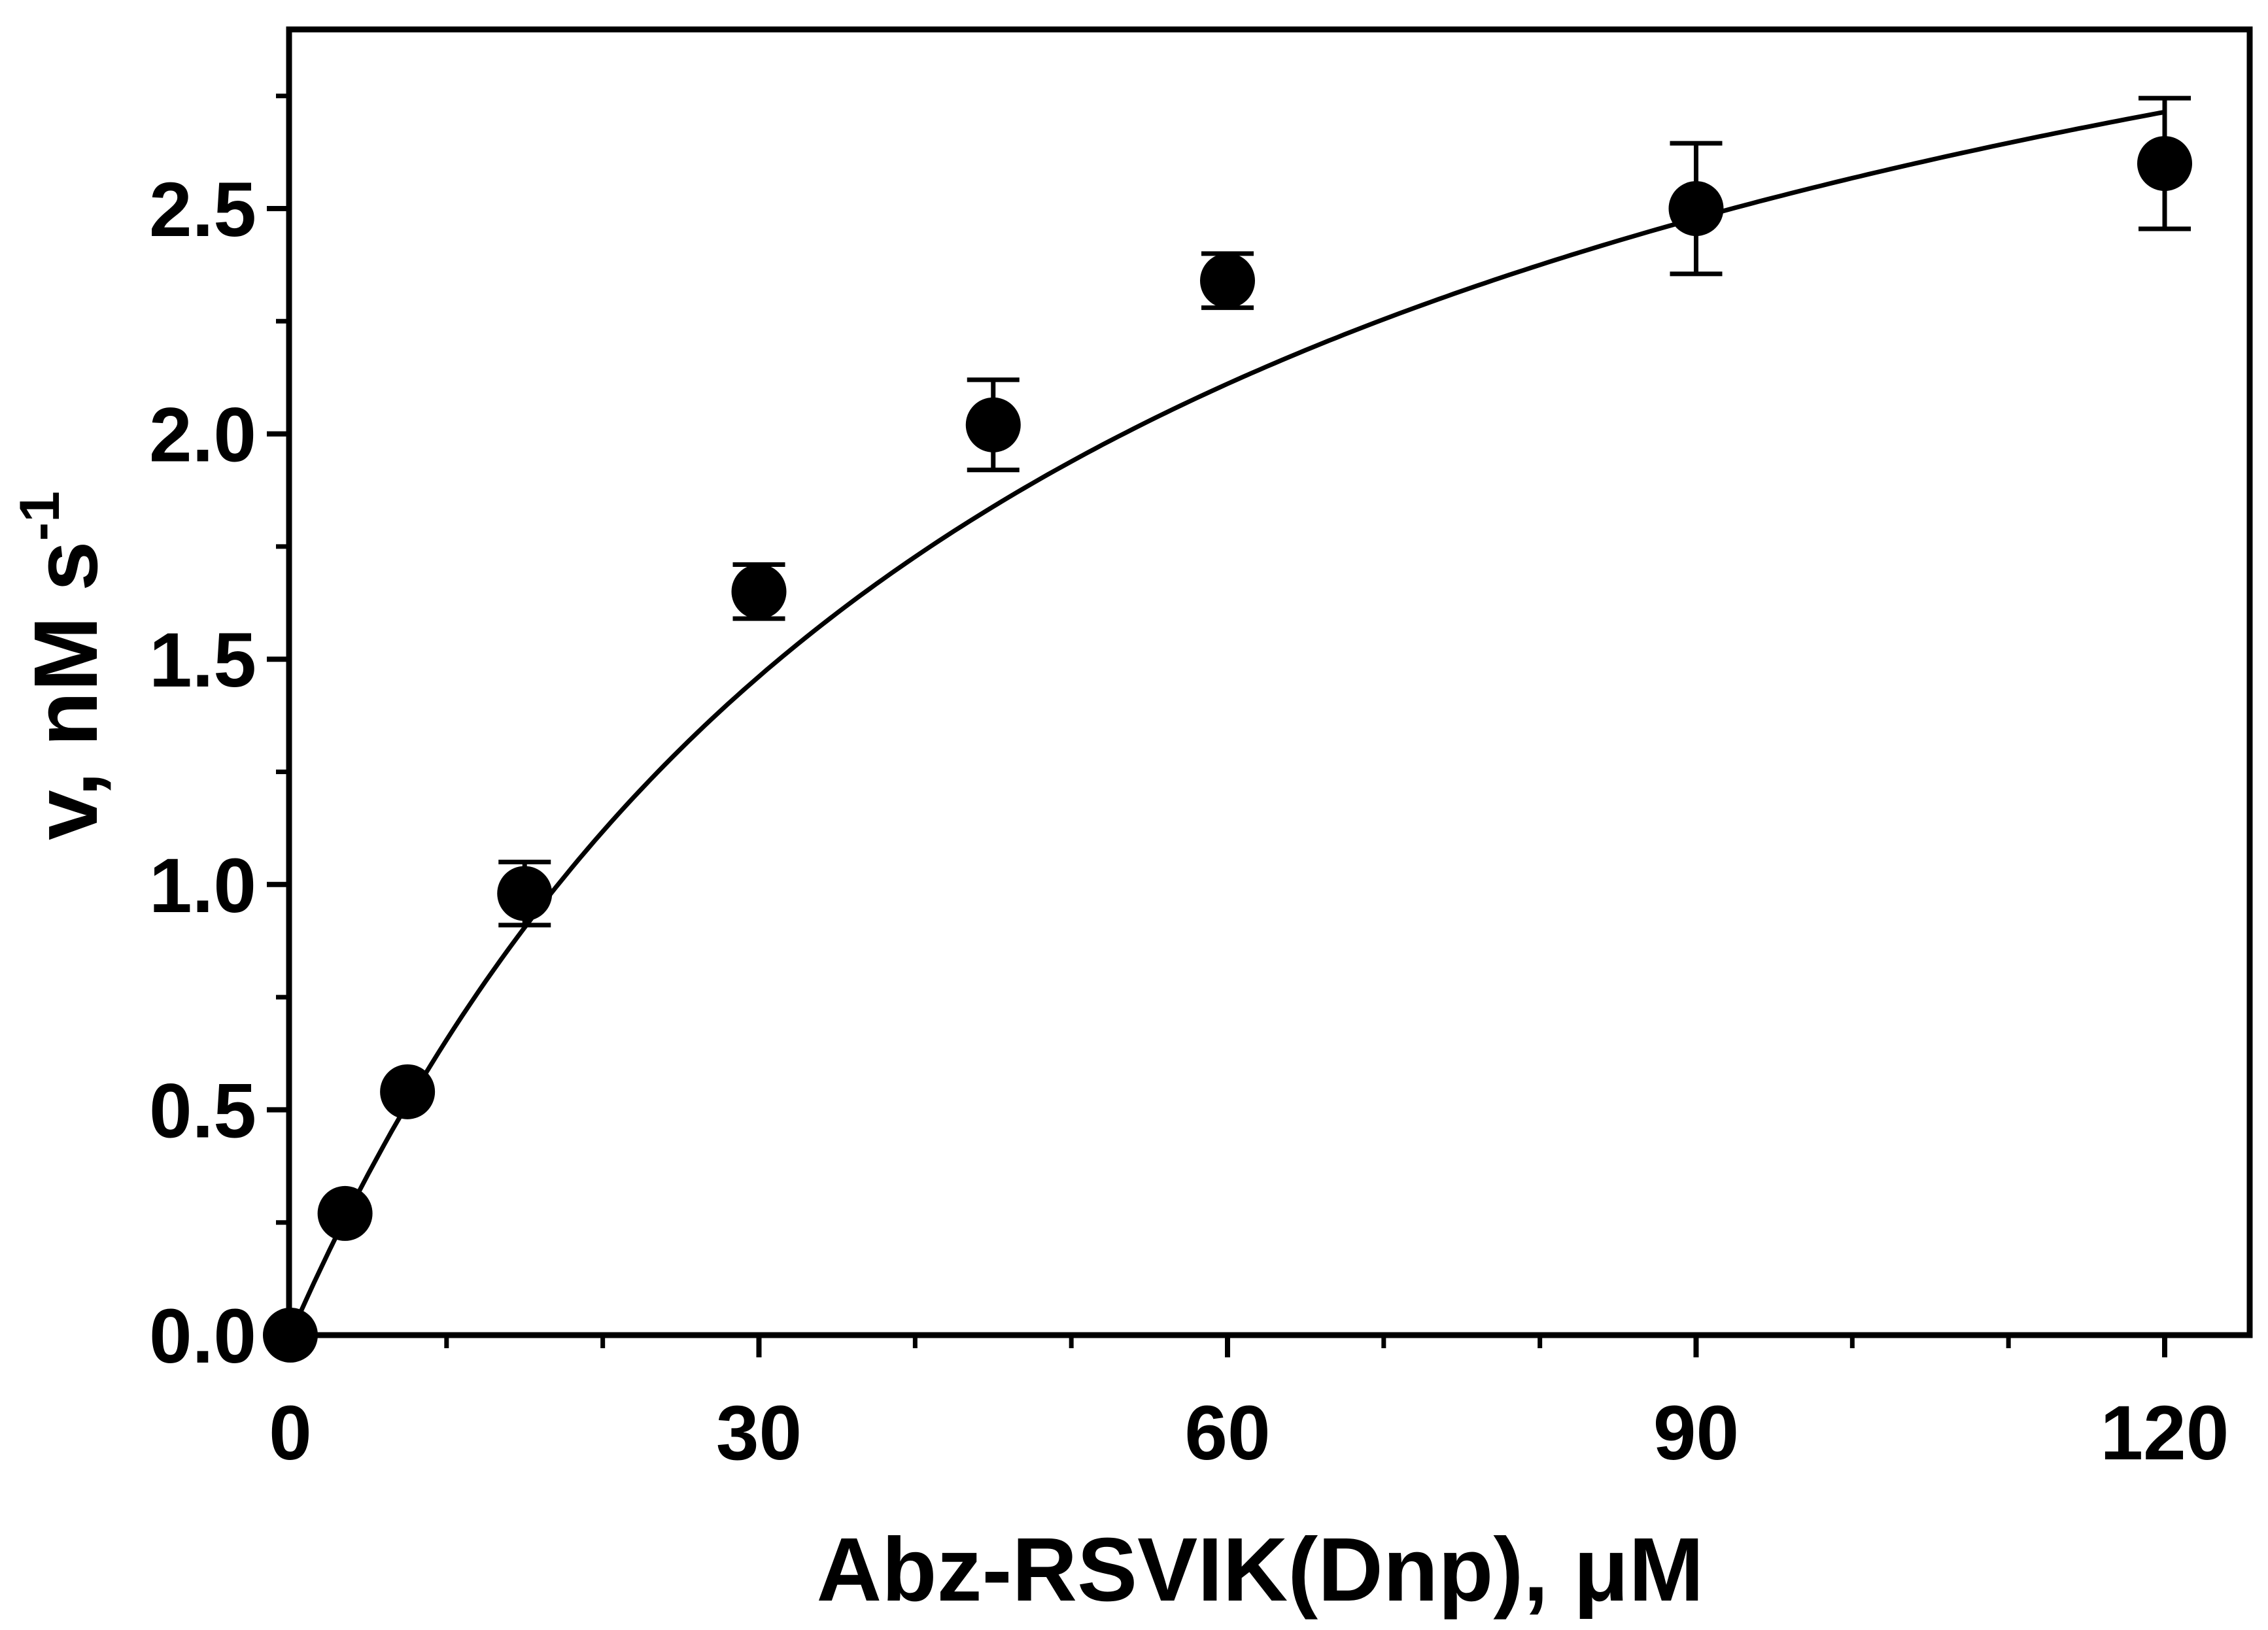 The width and height of the screenshot is (2268, 1630). I want to click on y-tick-label: 2.5, so click(202, 210).